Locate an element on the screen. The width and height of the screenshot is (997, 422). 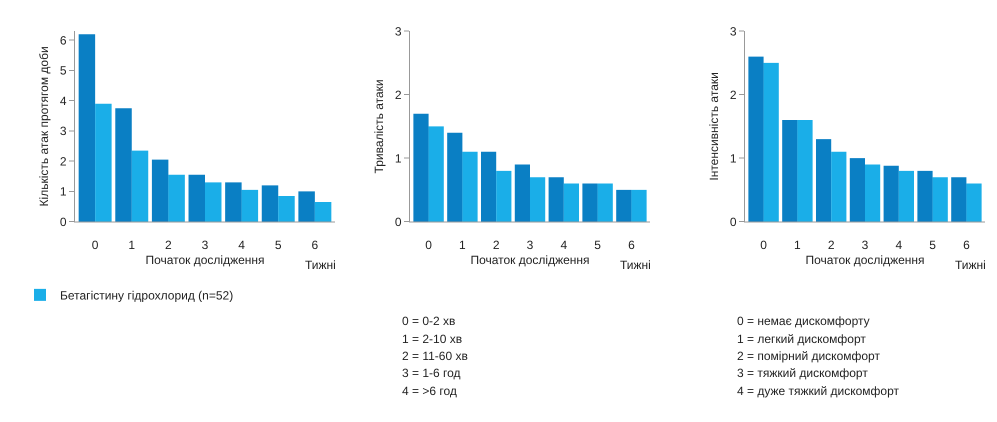
text: 0 = немає дискомфорту is located at coordinates (803, 321).